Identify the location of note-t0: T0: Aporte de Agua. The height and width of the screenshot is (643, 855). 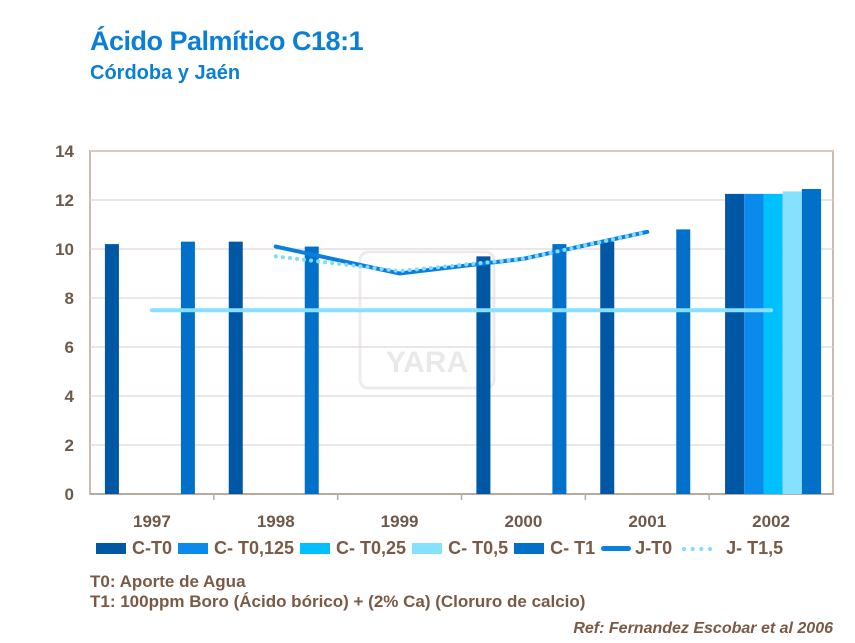
(168, 581).